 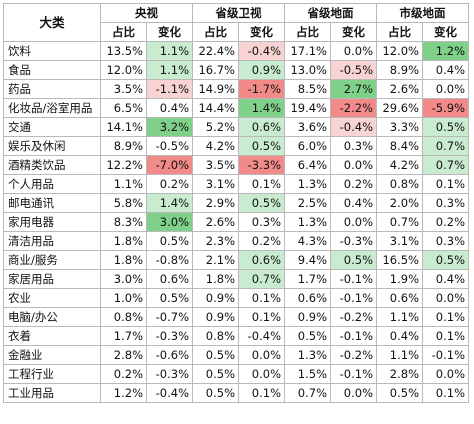 I want to click on cctv-change-cell: -0.4%, so click(x=169, y=393).